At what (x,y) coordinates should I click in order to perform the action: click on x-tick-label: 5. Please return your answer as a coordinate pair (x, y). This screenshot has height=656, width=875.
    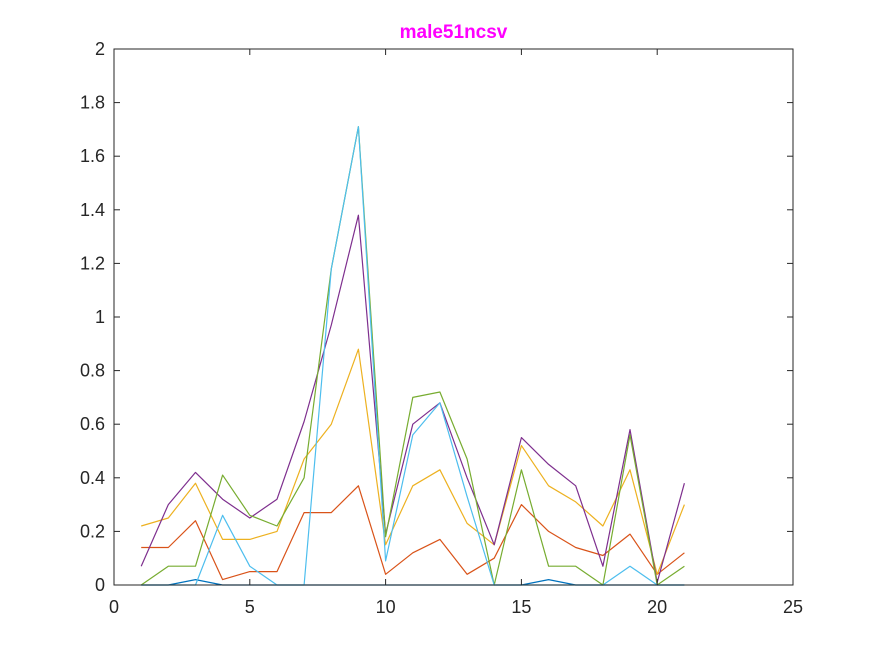
    Looking at the image, I should click on (250, 607).